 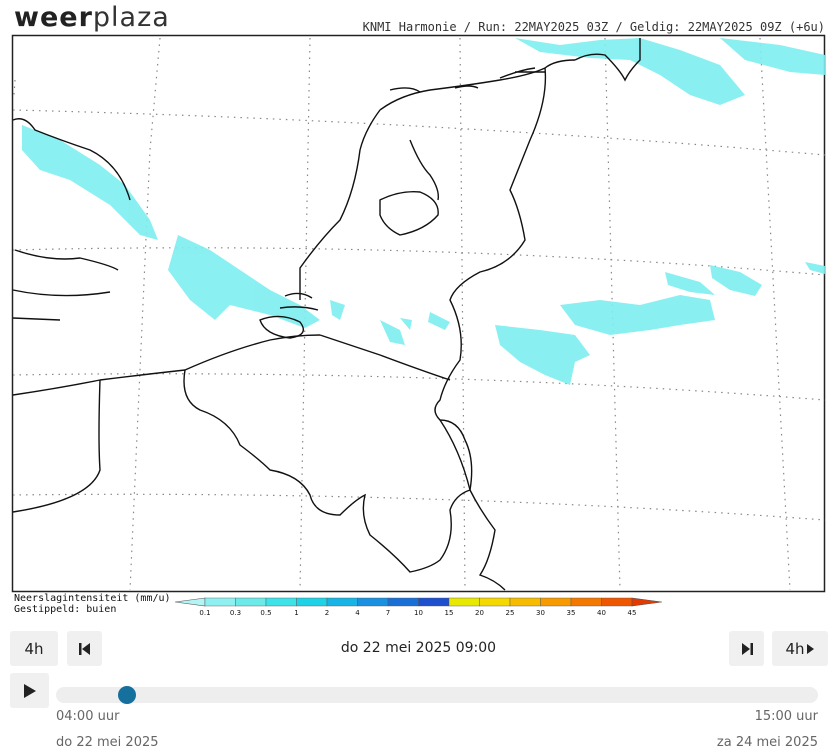 What do you see at coordinates (388, 613) in the screenshot?
I see `colorbar-label: 7` at bounding box center [388, 613].